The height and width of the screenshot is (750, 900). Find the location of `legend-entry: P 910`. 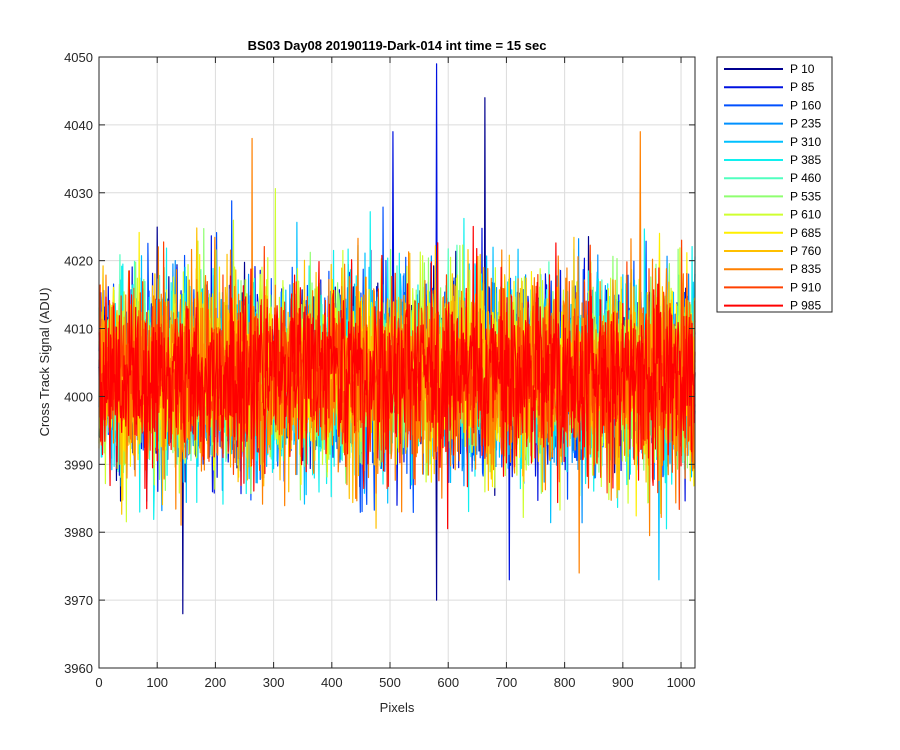

legend-entry: P 910 is located at coordinates (805, 287).